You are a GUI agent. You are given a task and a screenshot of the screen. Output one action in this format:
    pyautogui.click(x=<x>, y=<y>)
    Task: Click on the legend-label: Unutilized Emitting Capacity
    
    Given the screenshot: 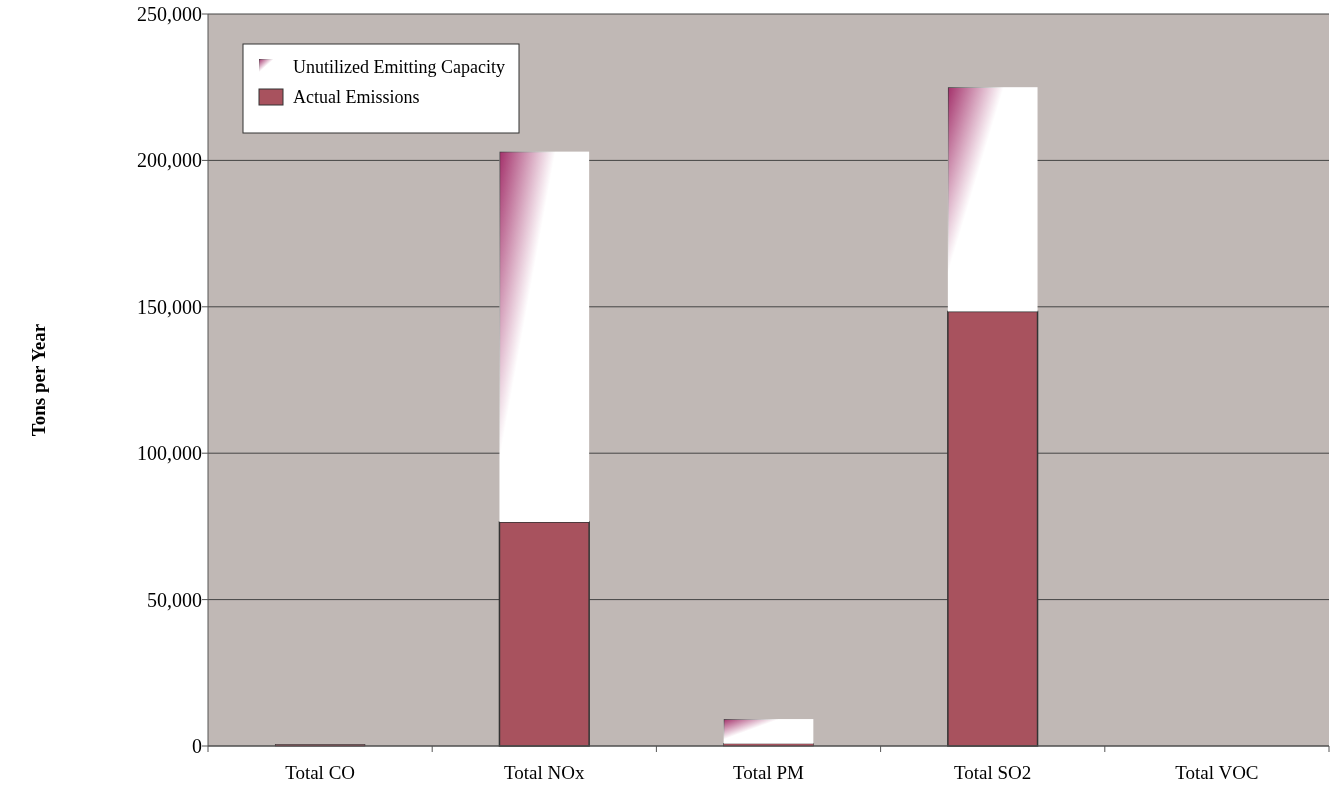 What is the action you would take?
    pyautogui.click(x=399, y=67)
    